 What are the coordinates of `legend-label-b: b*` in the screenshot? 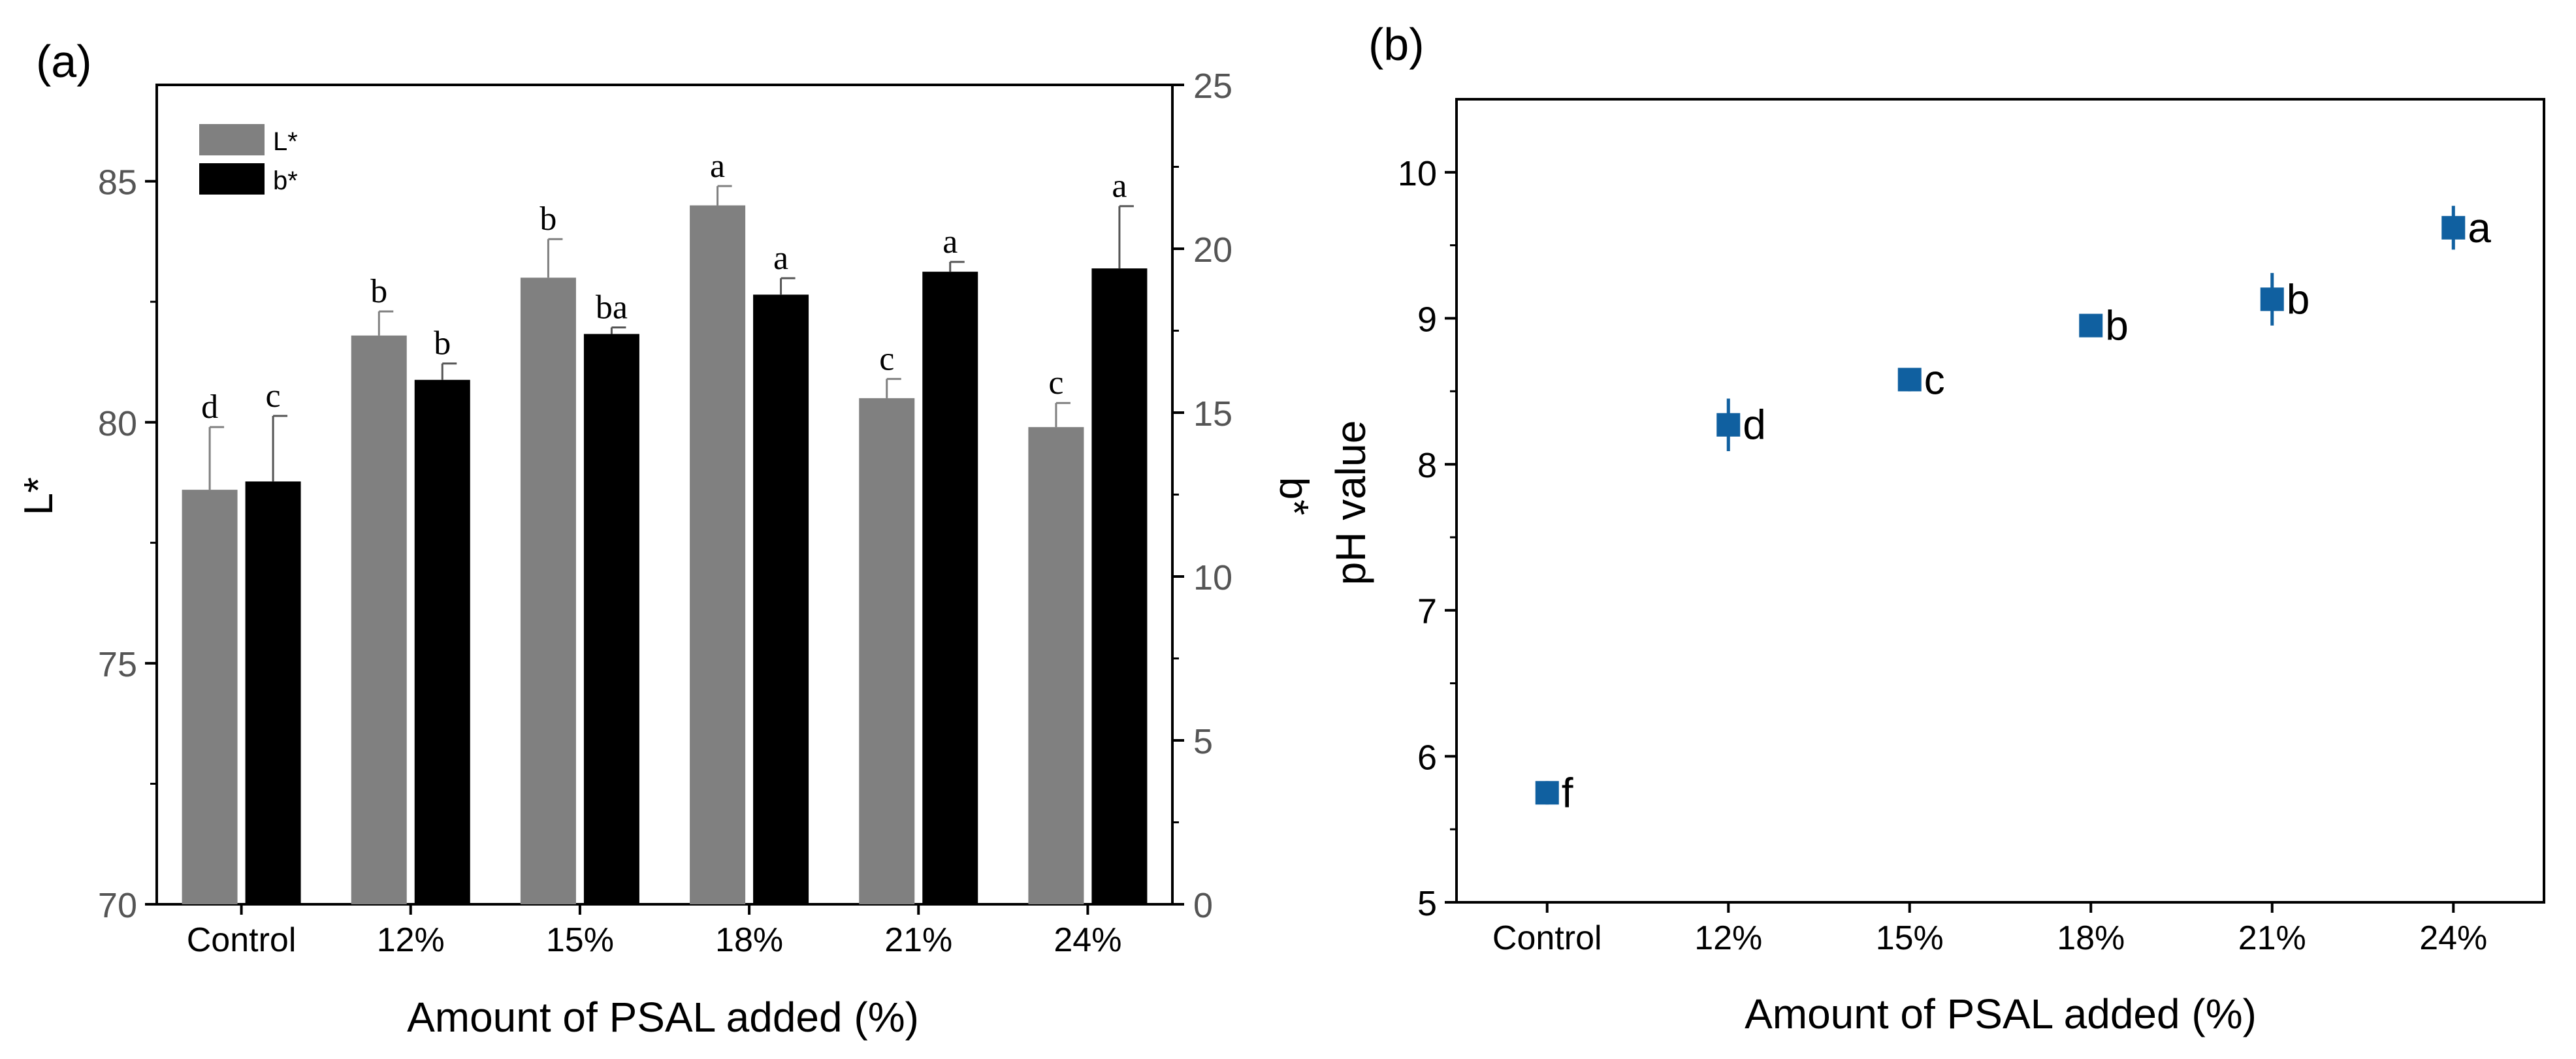 It's located at (285, 181).